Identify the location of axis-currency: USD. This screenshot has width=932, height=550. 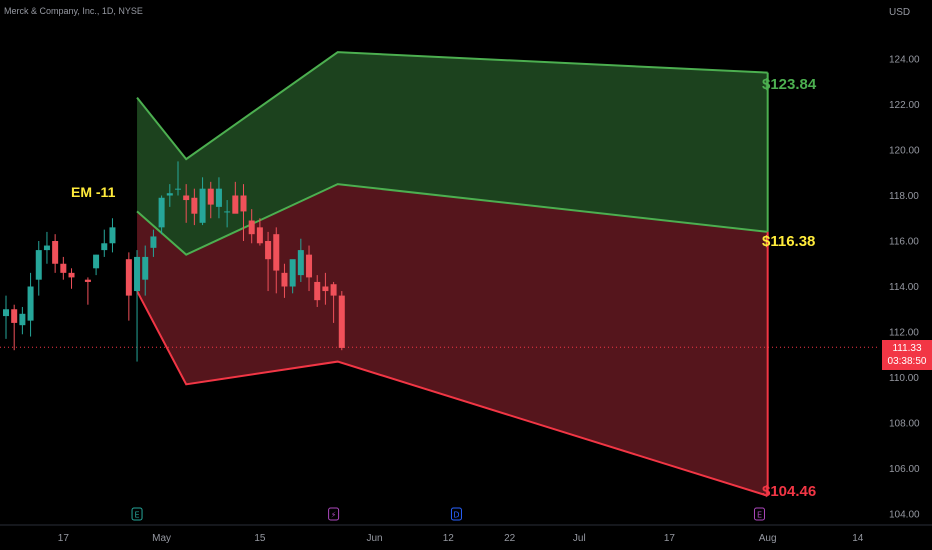
(899, 12).